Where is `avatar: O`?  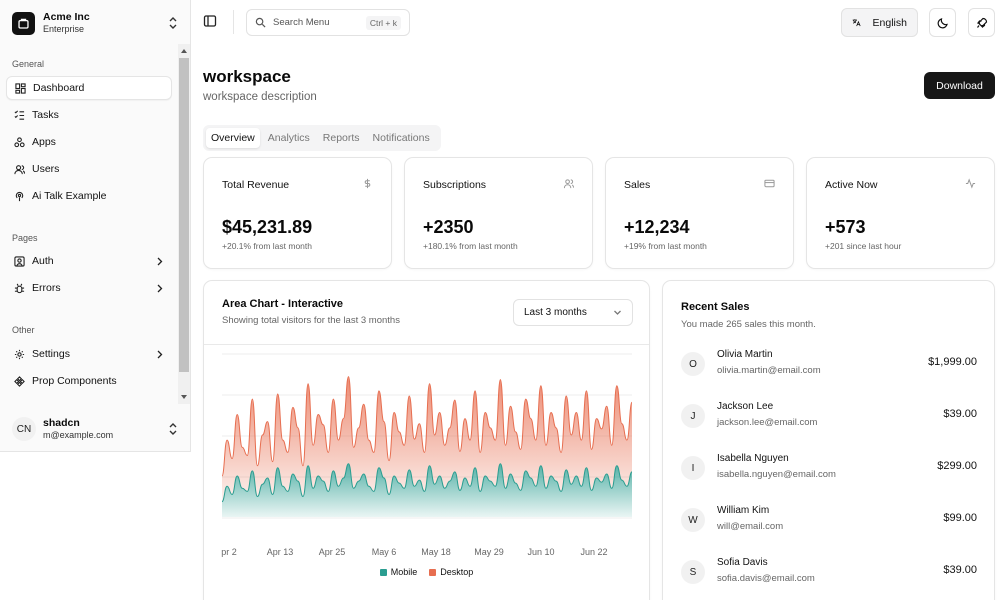 avatar: O is located at coordinates (693, 364).